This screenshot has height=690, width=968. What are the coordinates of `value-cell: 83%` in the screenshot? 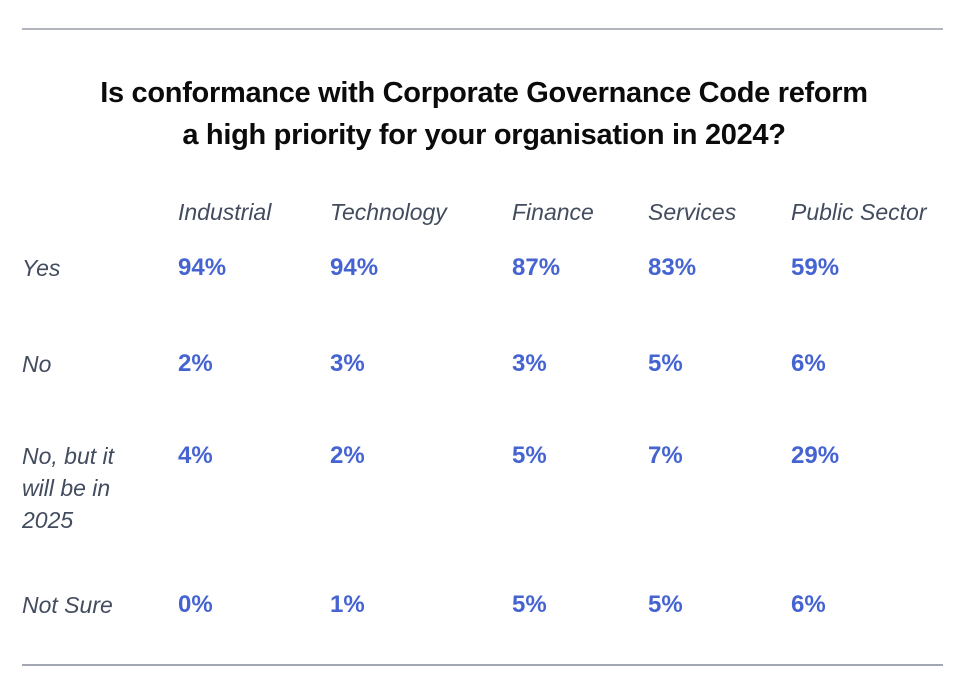 It's located at (672, 267).